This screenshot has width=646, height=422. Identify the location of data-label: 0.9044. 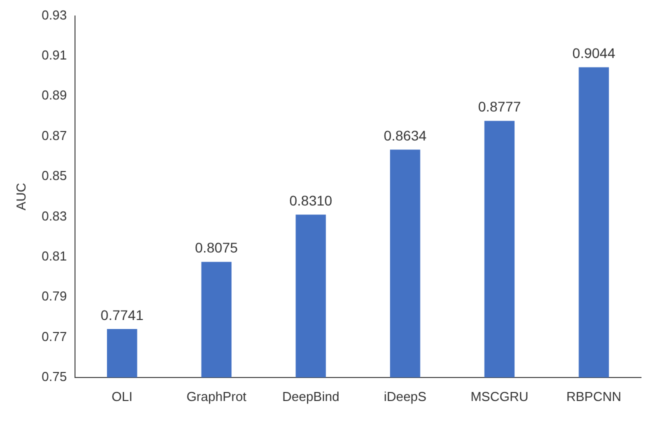
(594, 53).